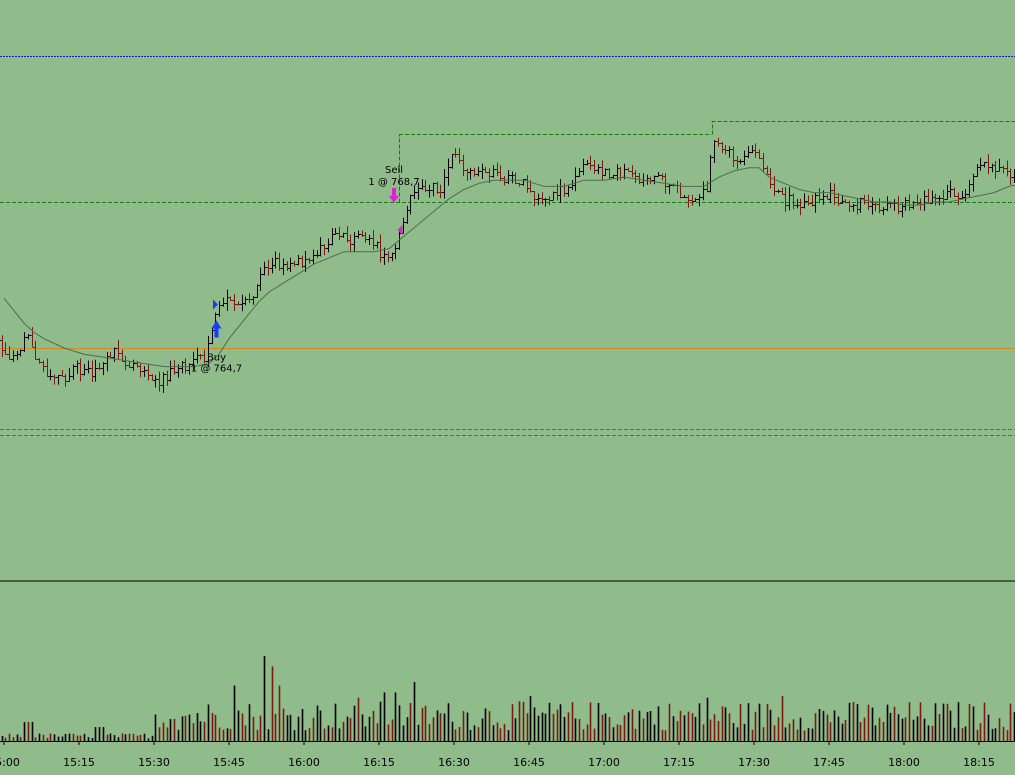  I want to click on sell-label: Sell, so click(394, 170).